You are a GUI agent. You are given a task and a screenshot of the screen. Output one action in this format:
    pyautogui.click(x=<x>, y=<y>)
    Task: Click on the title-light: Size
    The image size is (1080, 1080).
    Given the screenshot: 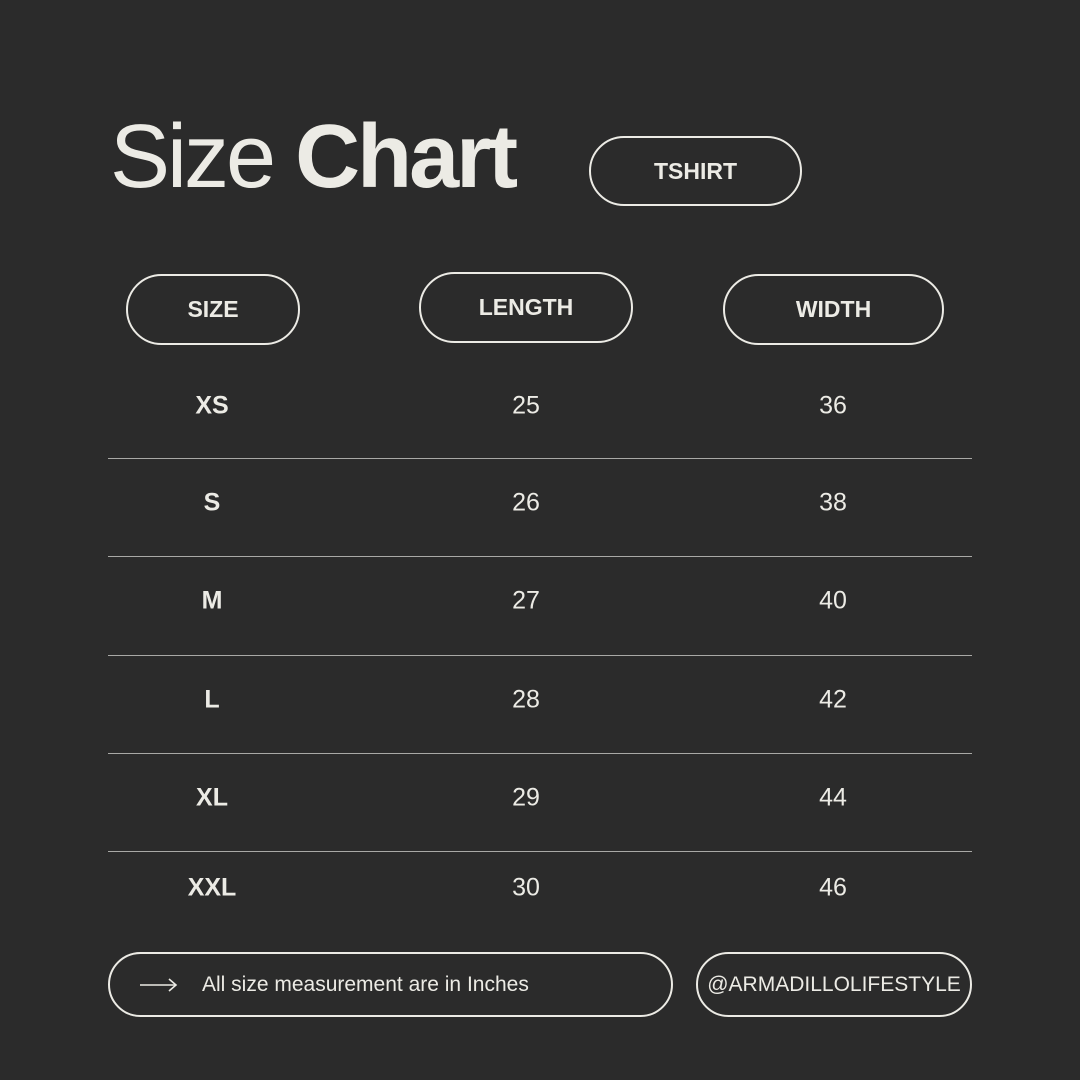 What is the action you would take?
    pyautogui.click(x=193, y=157)
    